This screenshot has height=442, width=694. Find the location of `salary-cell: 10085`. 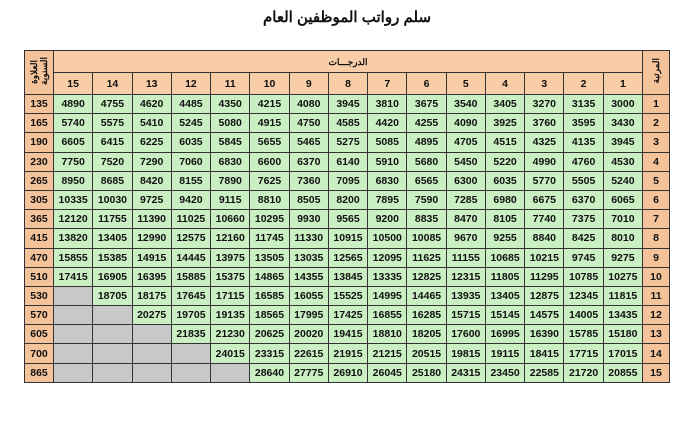

salary-cell: 10085 is located at coordinates (426, 238).